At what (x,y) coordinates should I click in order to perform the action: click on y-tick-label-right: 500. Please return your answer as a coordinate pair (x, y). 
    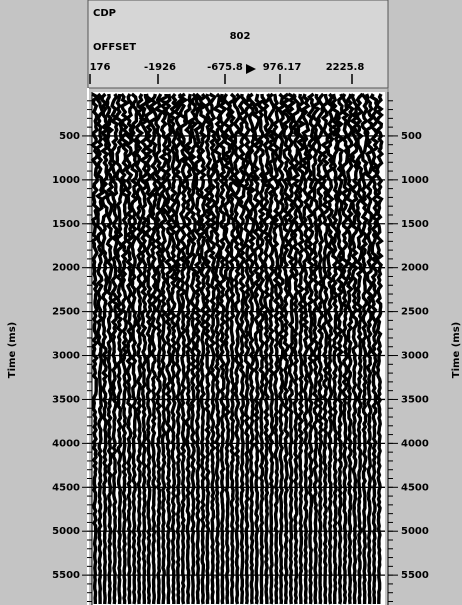
    Looking at the image, I should click on (411, 136).